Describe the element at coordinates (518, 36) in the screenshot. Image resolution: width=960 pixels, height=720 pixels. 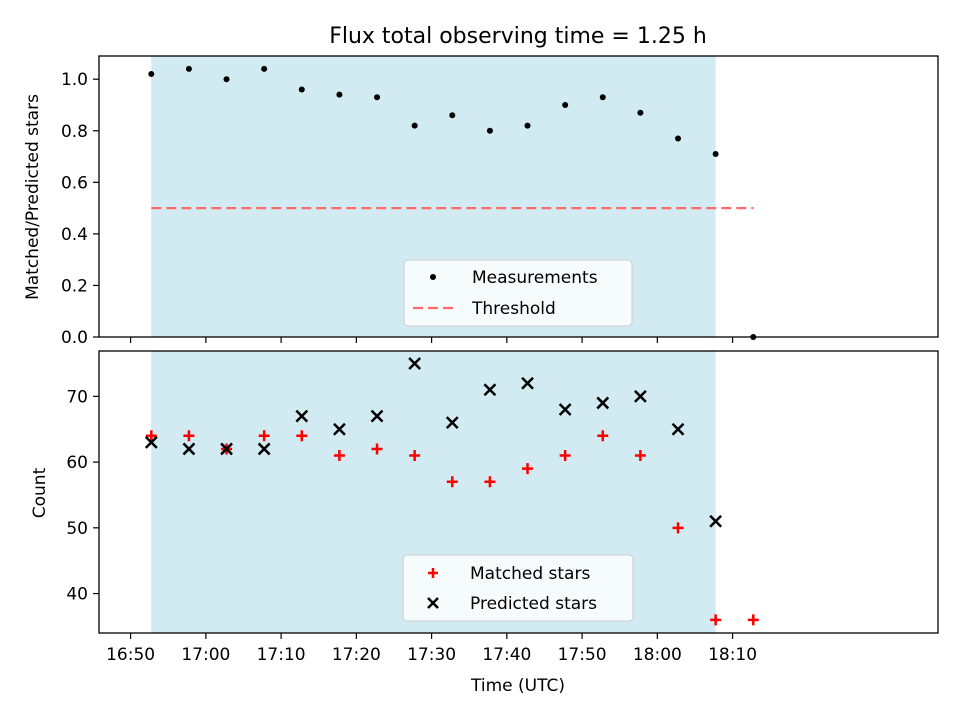
I see `chart-title: Flux total observing time = 1.25 h` at that location.